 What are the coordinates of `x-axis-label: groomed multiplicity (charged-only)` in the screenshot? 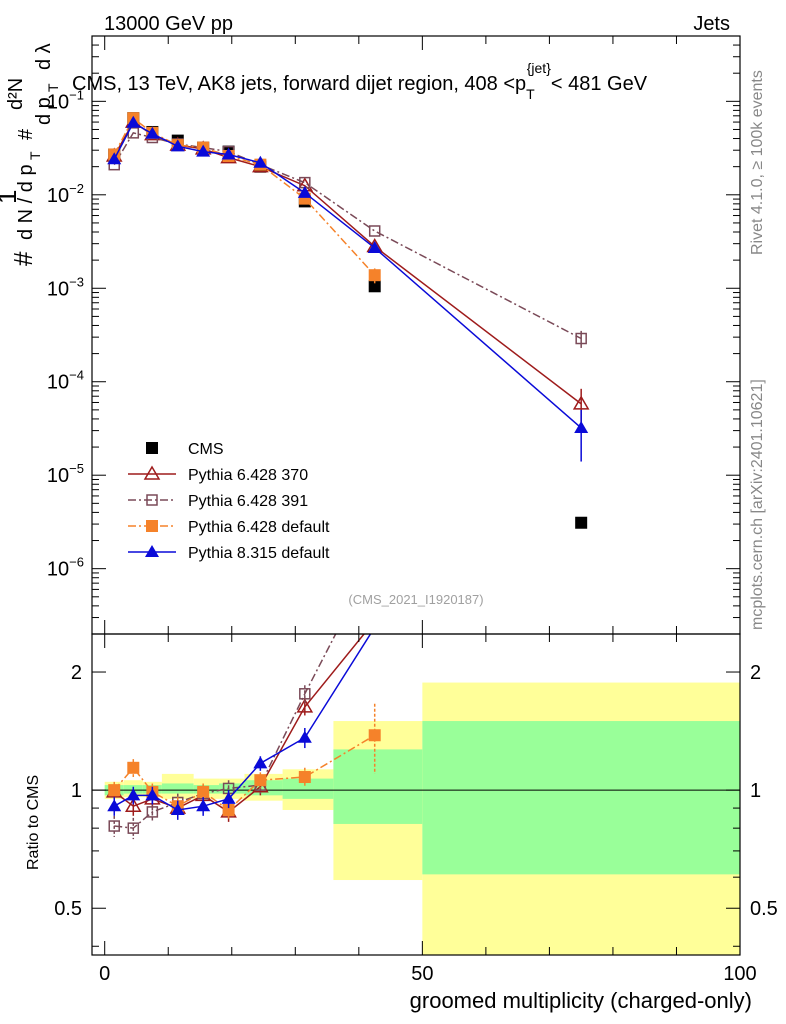 It's located at (581, 1000).